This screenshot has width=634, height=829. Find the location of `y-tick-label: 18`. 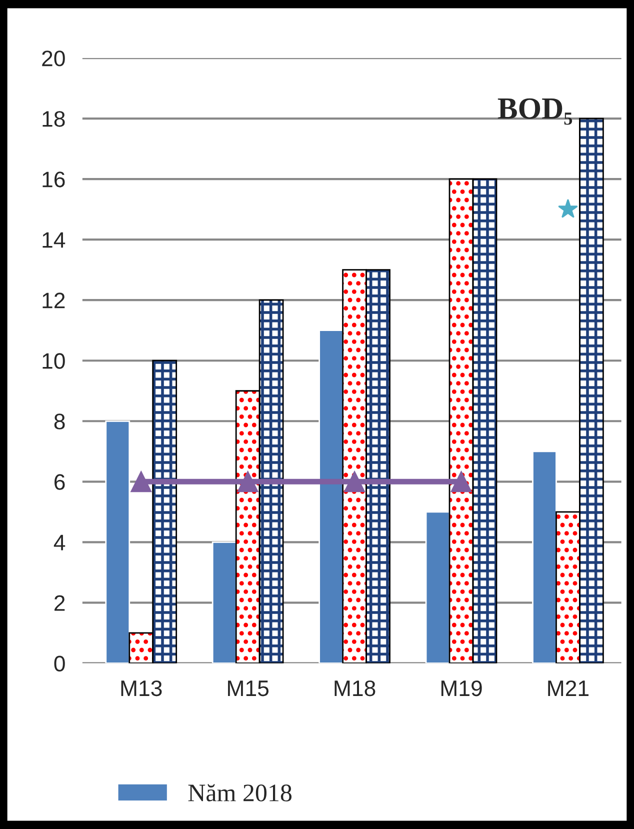

y-tick-label: 18 is located at coordinates (53, 119).